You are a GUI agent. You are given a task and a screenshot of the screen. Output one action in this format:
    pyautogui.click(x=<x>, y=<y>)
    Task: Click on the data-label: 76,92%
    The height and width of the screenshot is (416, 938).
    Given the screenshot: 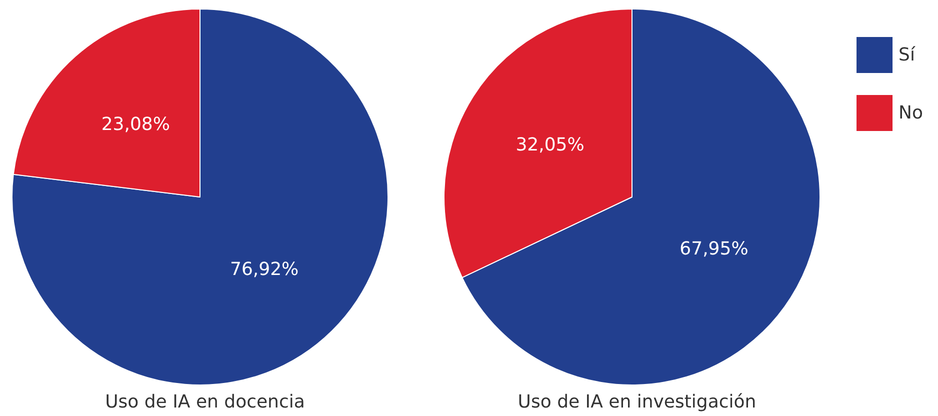 What is the action you would take?
    pyautogui.click(x=264, y=269)
    